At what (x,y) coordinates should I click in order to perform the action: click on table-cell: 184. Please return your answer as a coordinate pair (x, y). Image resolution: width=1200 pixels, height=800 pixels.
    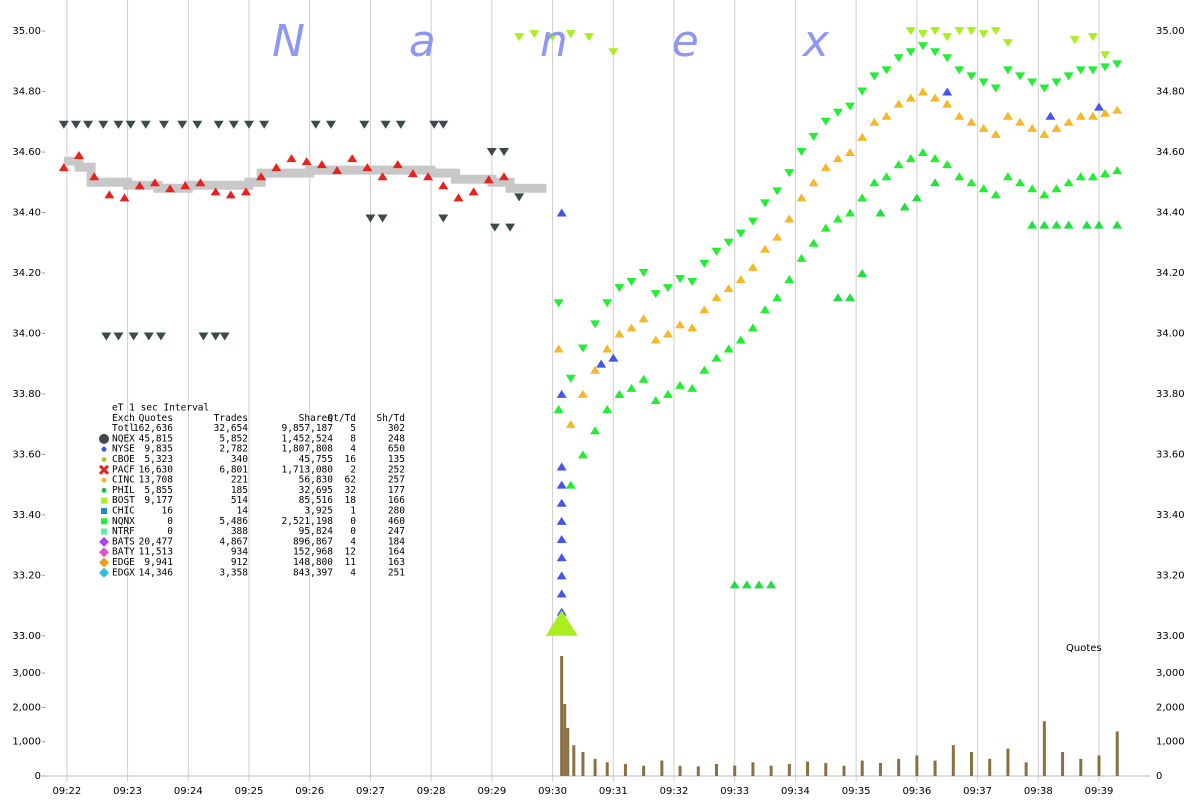
    Looking at the image, I should click on (396, 541).